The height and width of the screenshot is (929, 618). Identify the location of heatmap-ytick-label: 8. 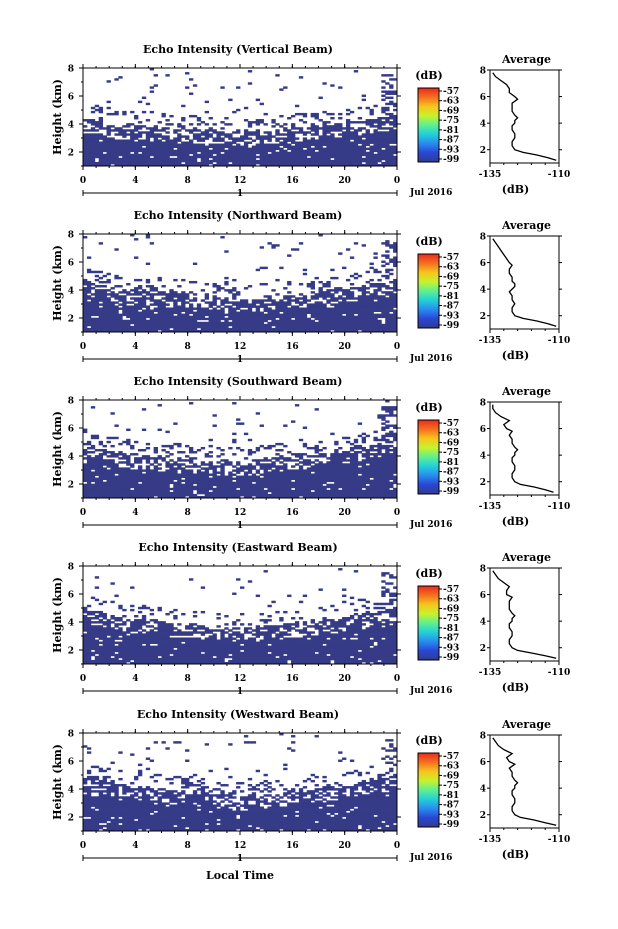
(71, 70).